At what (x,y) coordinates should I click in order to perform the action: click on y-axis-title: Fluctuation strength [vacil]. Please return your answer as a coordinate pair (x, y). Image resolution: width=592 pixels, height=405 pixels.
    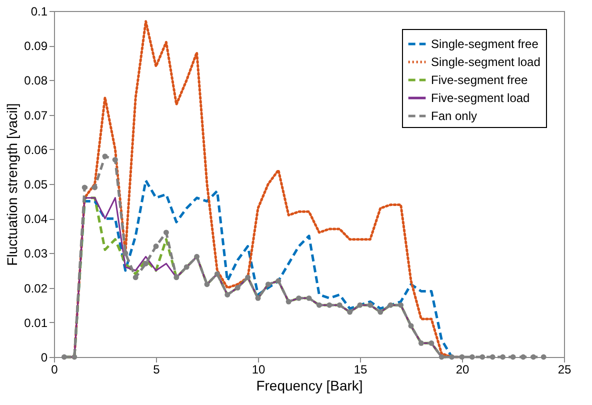
    Looking at the image, I should click on (12, 184).